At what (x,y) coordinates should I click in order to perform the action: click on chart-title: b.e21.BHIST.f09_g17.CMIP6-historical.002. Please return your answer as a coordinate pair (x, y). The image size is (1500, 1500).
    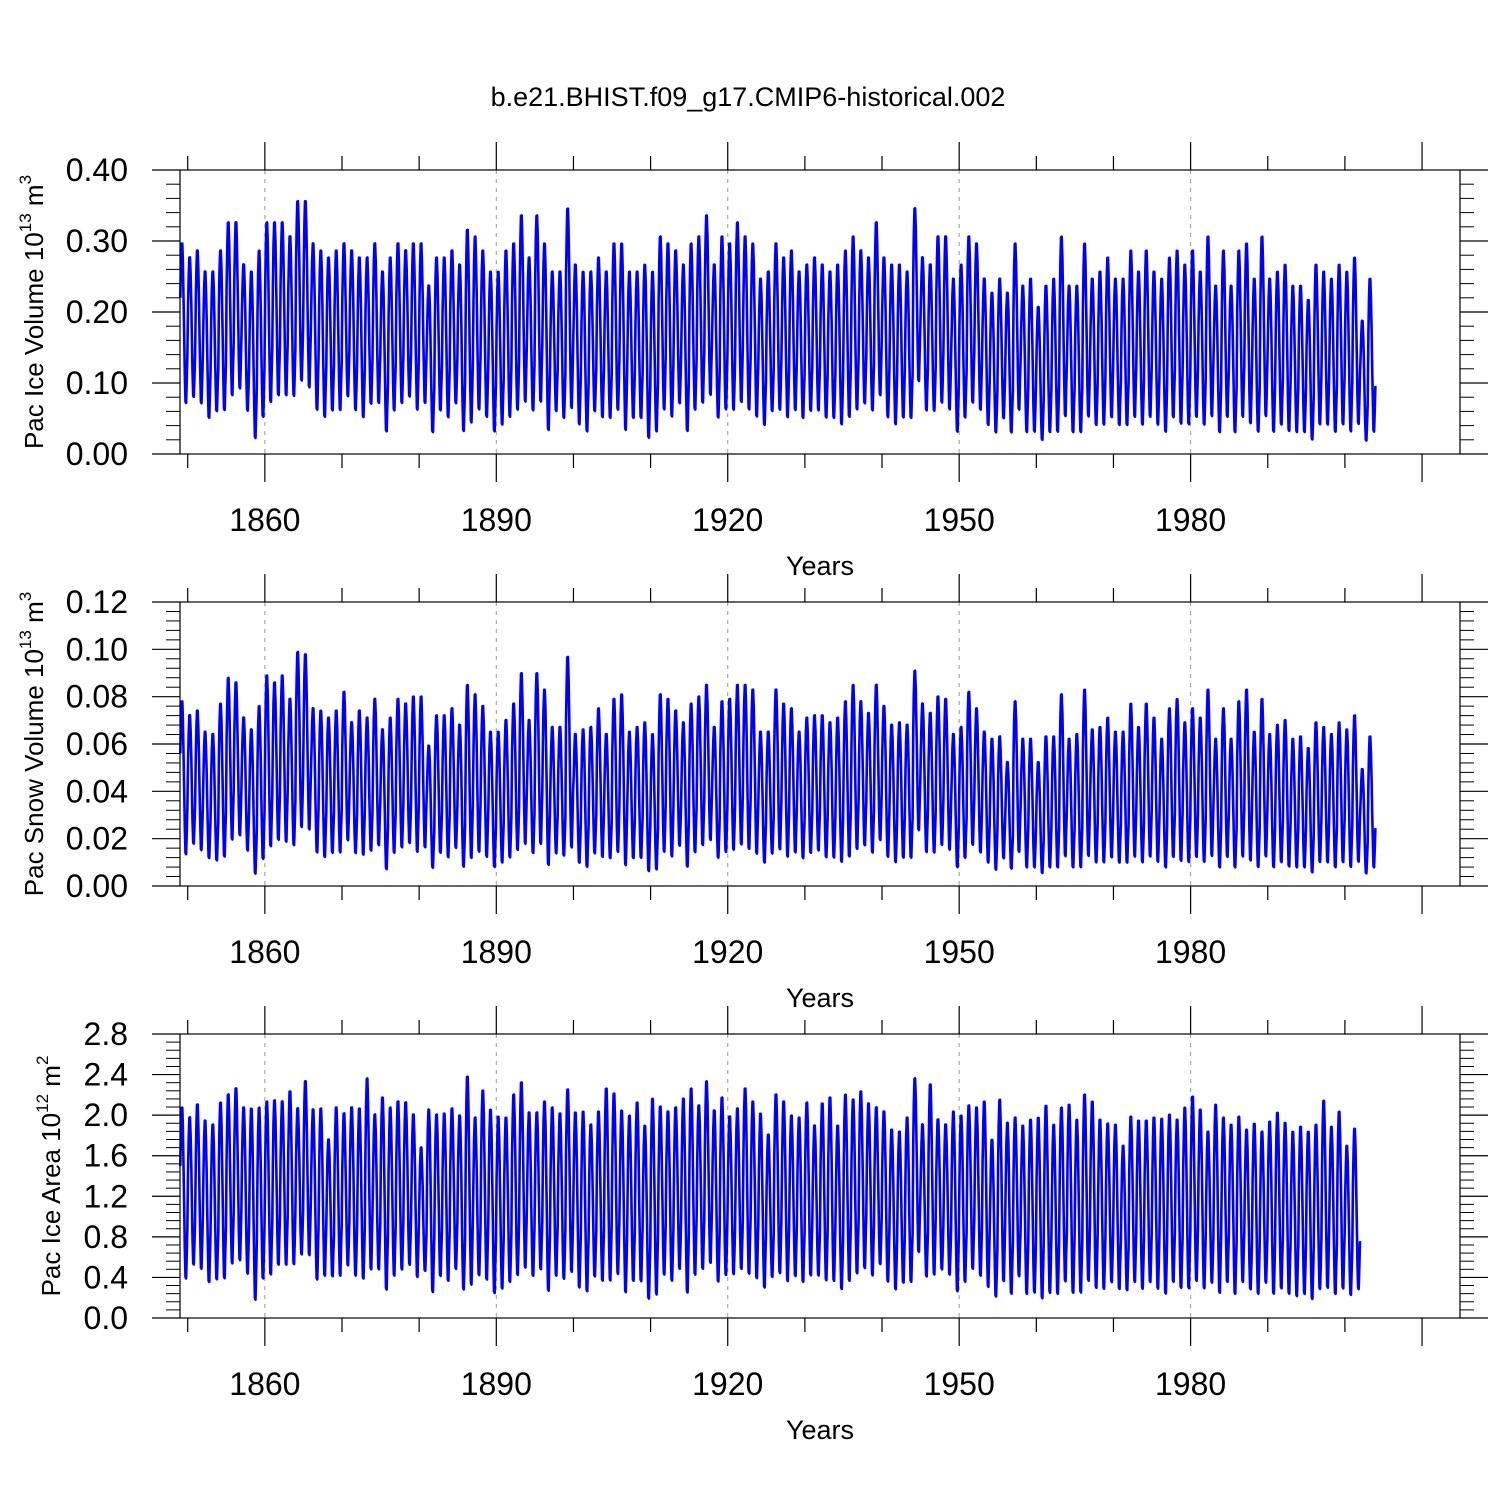
    Looking at the image, I should click on (748, 97).